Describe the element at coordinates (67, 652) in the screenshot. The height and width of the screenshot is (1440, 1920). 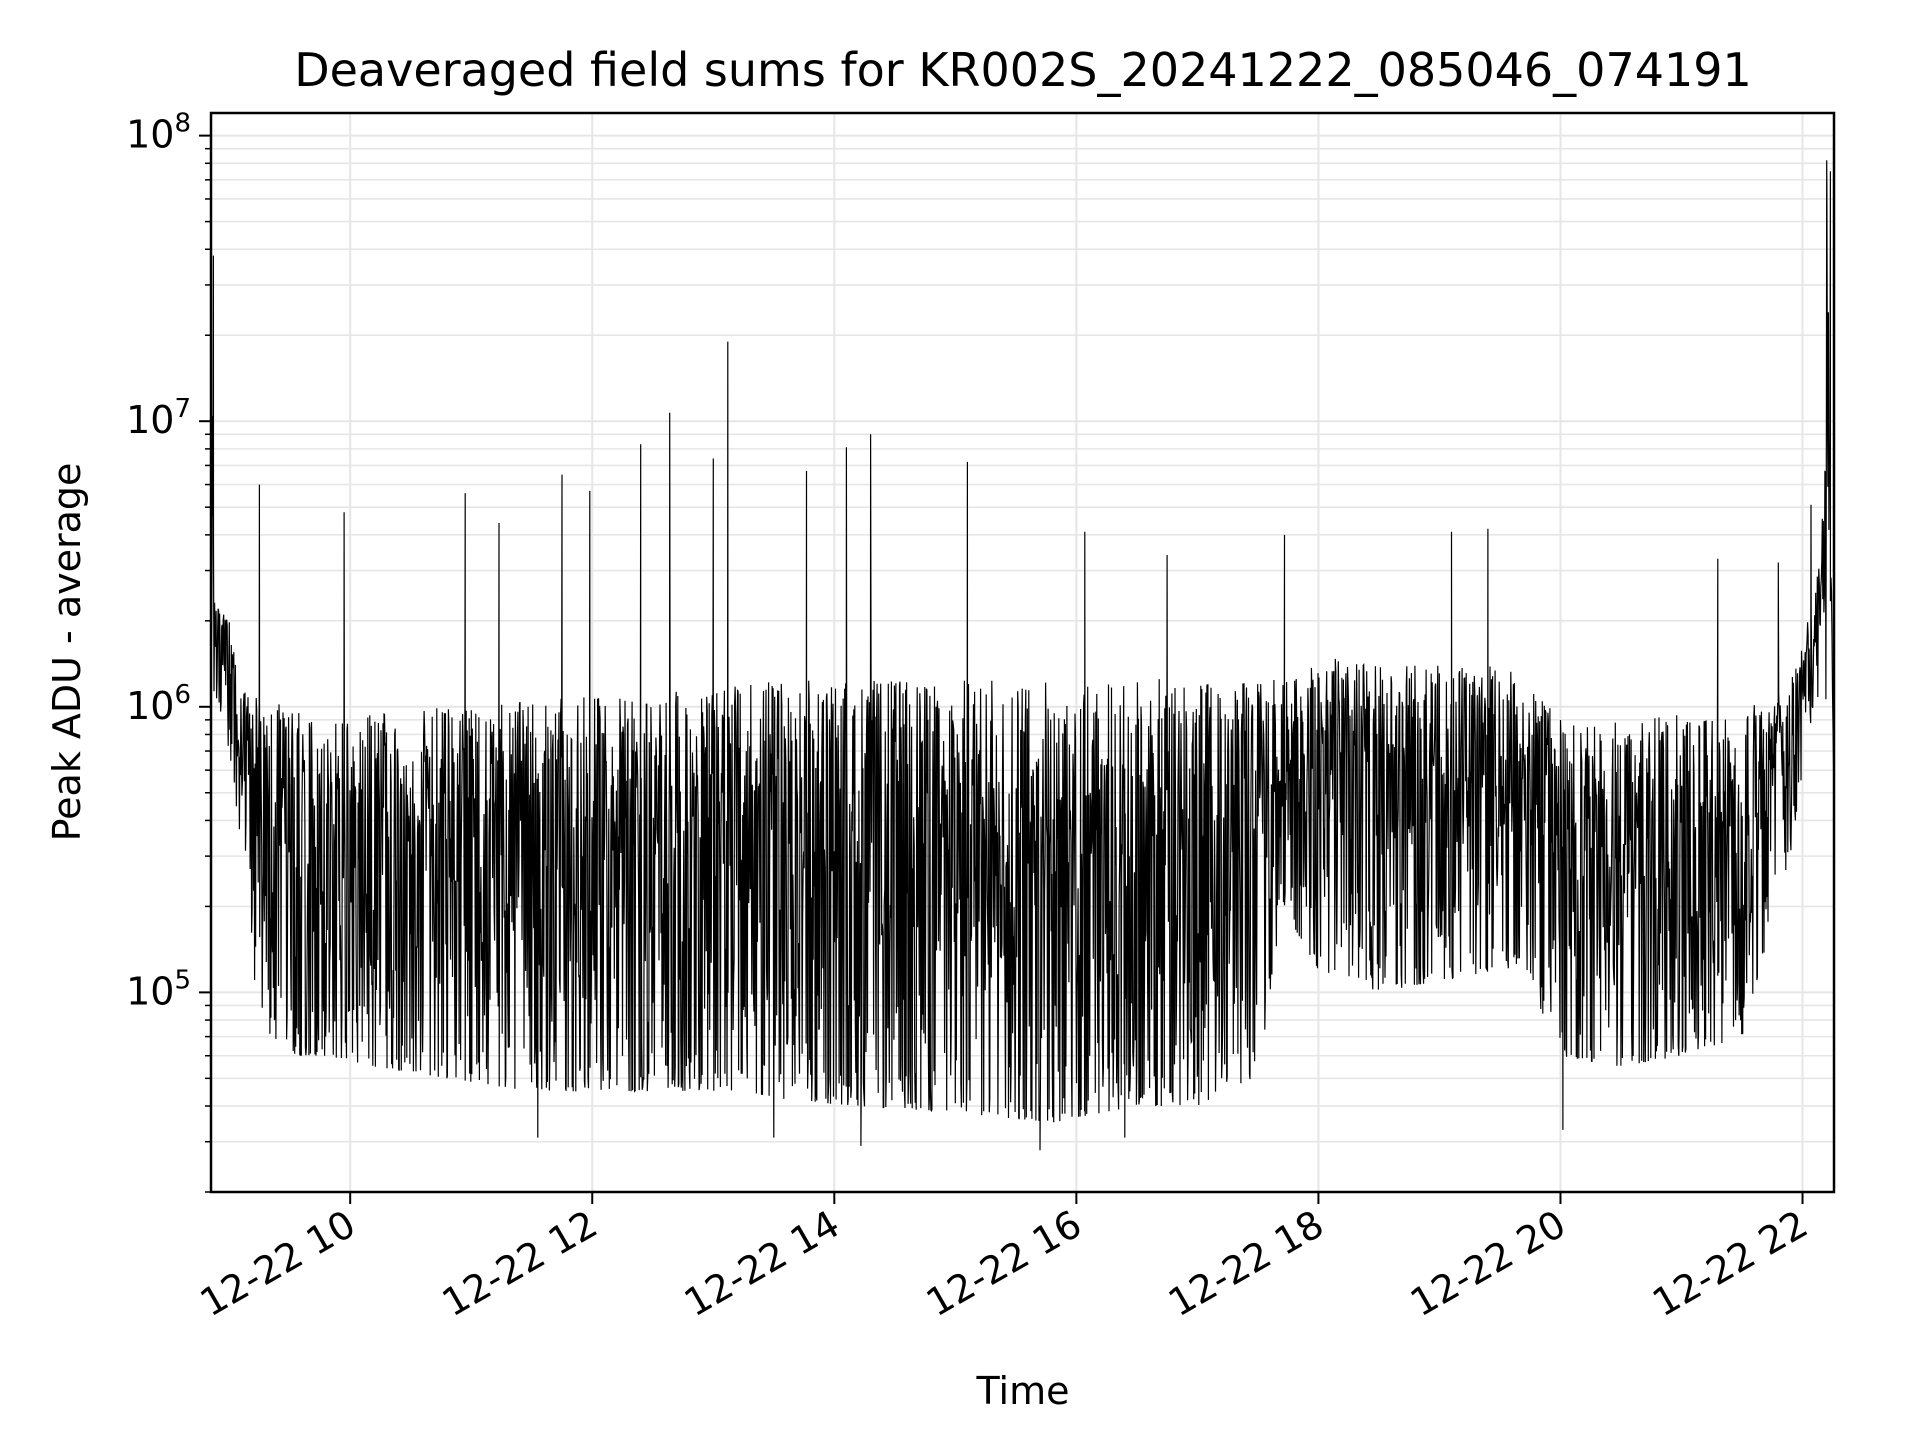
I see `y-axis-label: Peak ADU - average` at that location.